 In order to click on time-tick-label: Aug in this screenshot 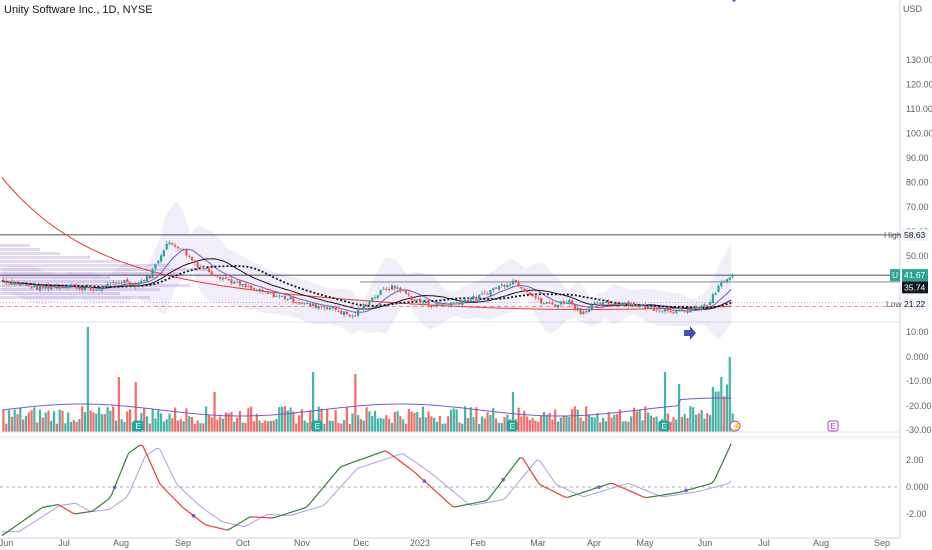, I will do `click(121, 543)`.